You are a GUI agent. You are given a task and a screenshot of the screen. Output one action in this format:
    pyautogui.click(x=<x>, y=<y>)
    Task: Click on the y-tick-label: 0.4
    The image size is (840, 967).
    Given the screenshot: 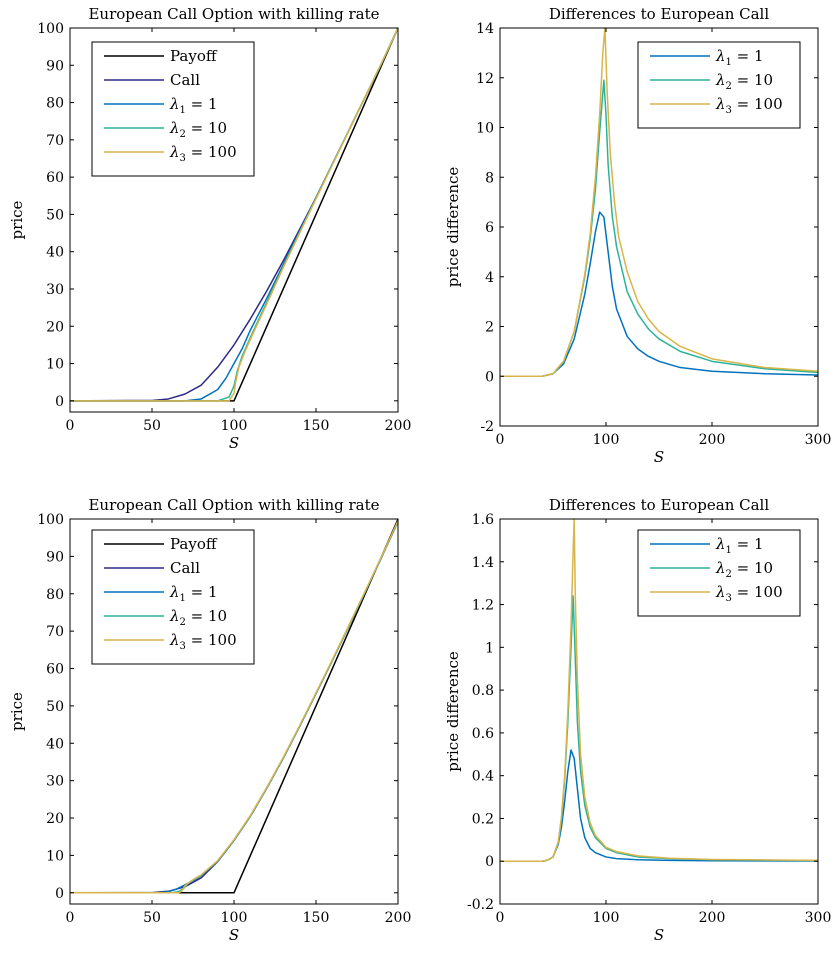 What is the action you would take?
    pyautogui.click(x=483, y=777)
    